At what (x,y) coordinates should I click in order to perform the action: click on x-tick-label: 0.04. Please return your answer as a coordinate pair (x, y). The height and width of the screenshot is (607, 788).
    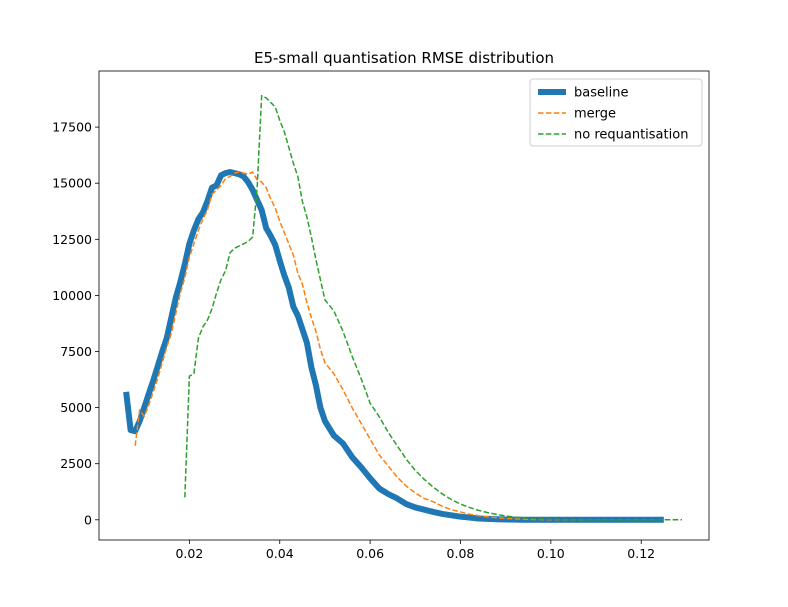
    Looking at the image, I should click on (280, 553).